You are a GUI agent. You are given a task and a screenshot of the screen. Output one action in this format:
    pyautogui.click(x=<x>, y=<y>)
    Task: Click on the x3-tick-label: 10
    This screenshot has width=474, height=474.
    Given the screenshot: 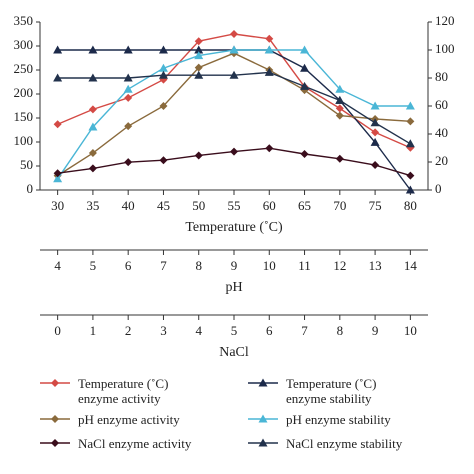 What is the action you would take?
    pyautogui.click(x=410, y=330)
    